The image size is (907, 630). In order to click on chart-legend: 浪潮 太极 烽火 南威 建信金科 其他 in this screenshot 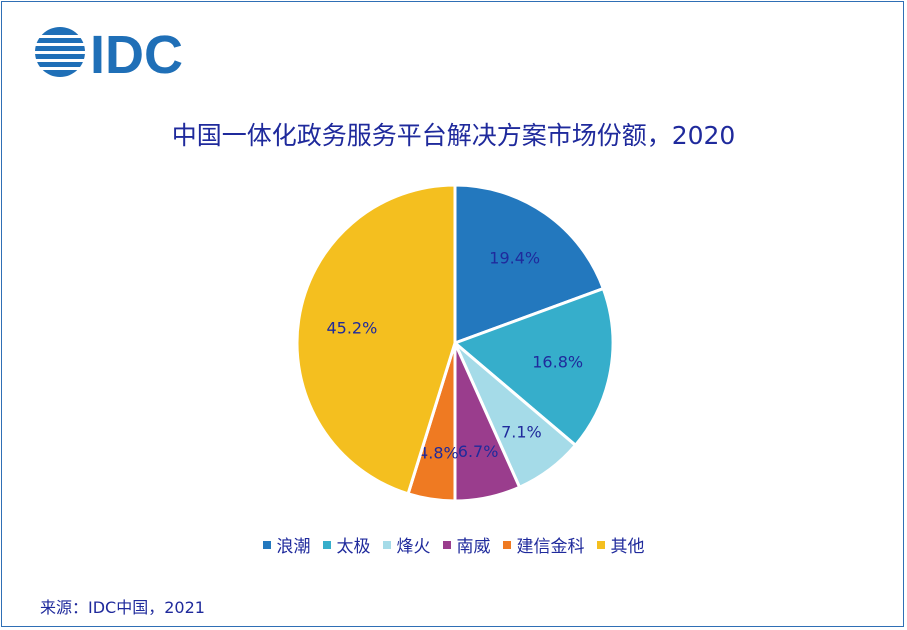, I will do `click(453, 544)`.